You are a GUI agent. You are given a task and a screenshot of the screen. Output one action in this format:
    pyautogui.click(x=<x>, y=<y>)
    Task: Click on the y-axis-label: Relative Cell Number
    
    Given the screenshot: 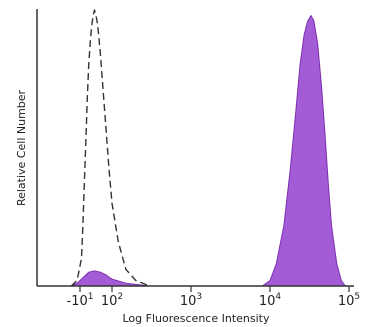 What is the action you would take?
    pyautogui.click(x=21, y=147)
    